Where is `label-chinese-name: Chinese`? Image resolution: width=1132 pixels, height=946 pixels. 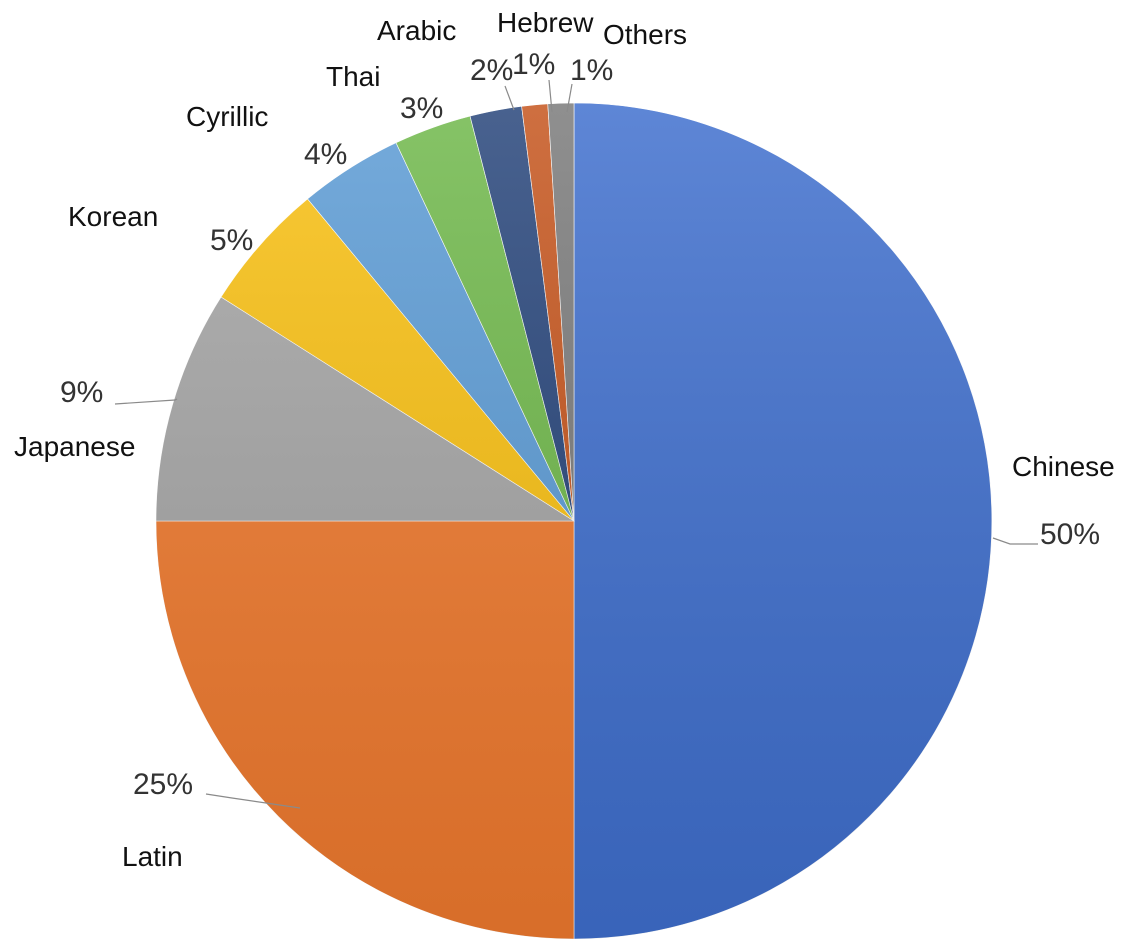 label-chinese-name: Chinese is located at coordinates (1063, 466).